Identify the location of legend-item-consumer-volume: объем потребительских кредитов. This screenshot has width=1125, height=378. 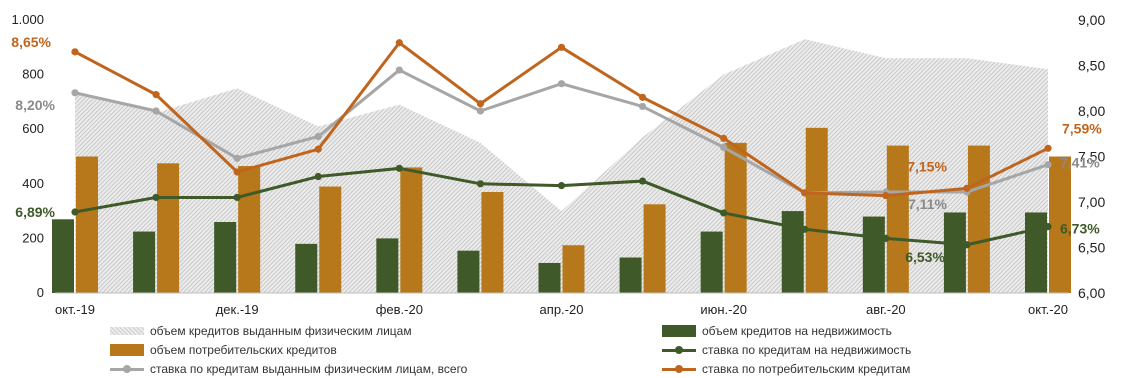
(223, 350).